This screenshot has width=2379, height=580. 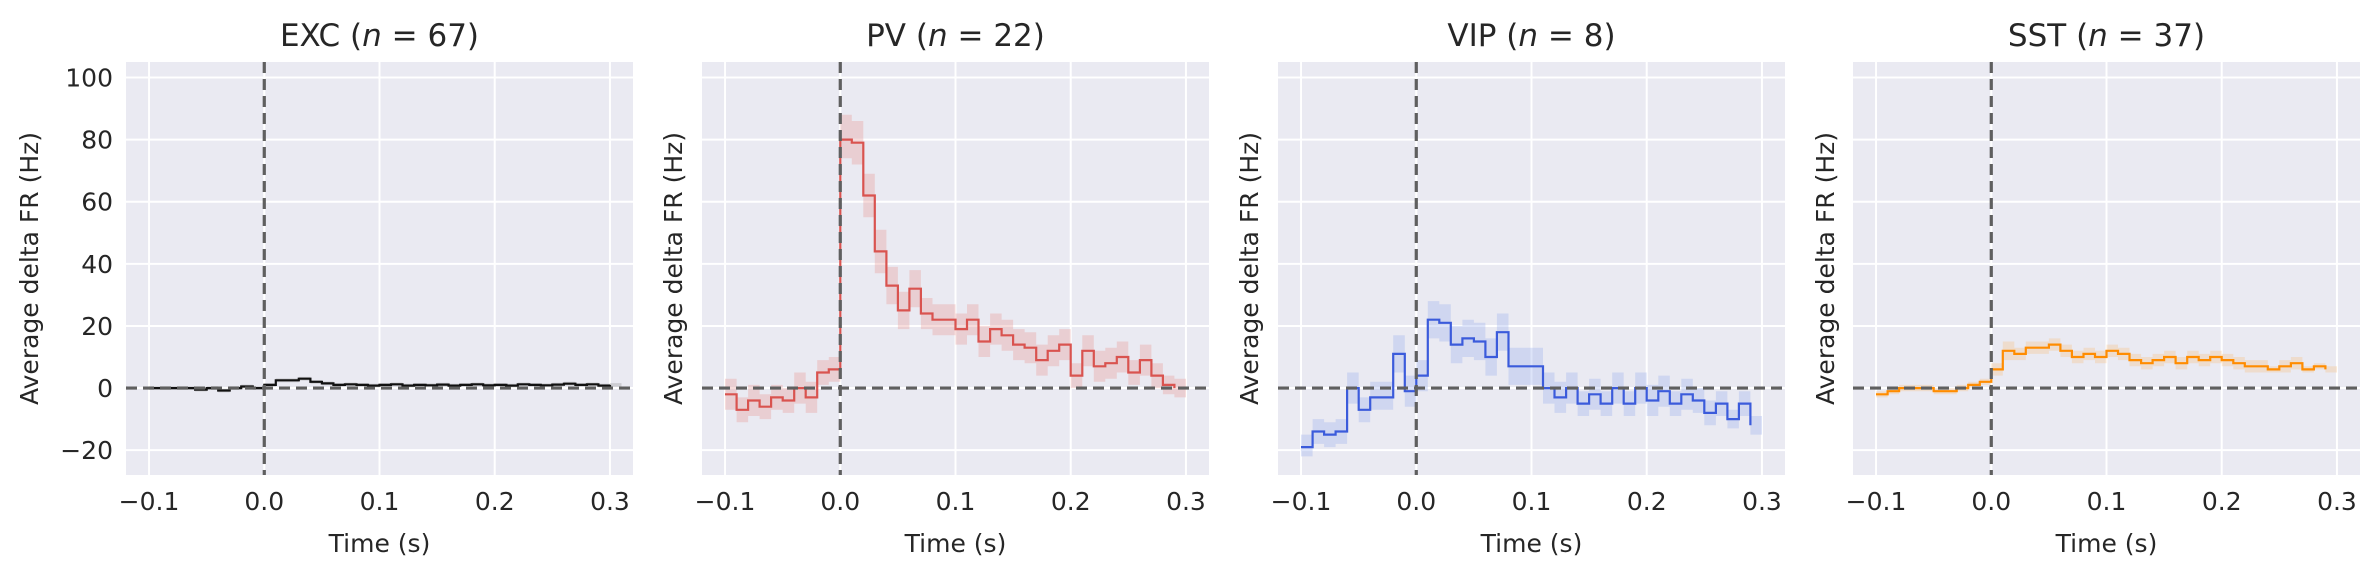 What do you see at coordinates (105, 388) in the screenshot?
I see `y-tick-label: 0` at bounding box center [105, 388].